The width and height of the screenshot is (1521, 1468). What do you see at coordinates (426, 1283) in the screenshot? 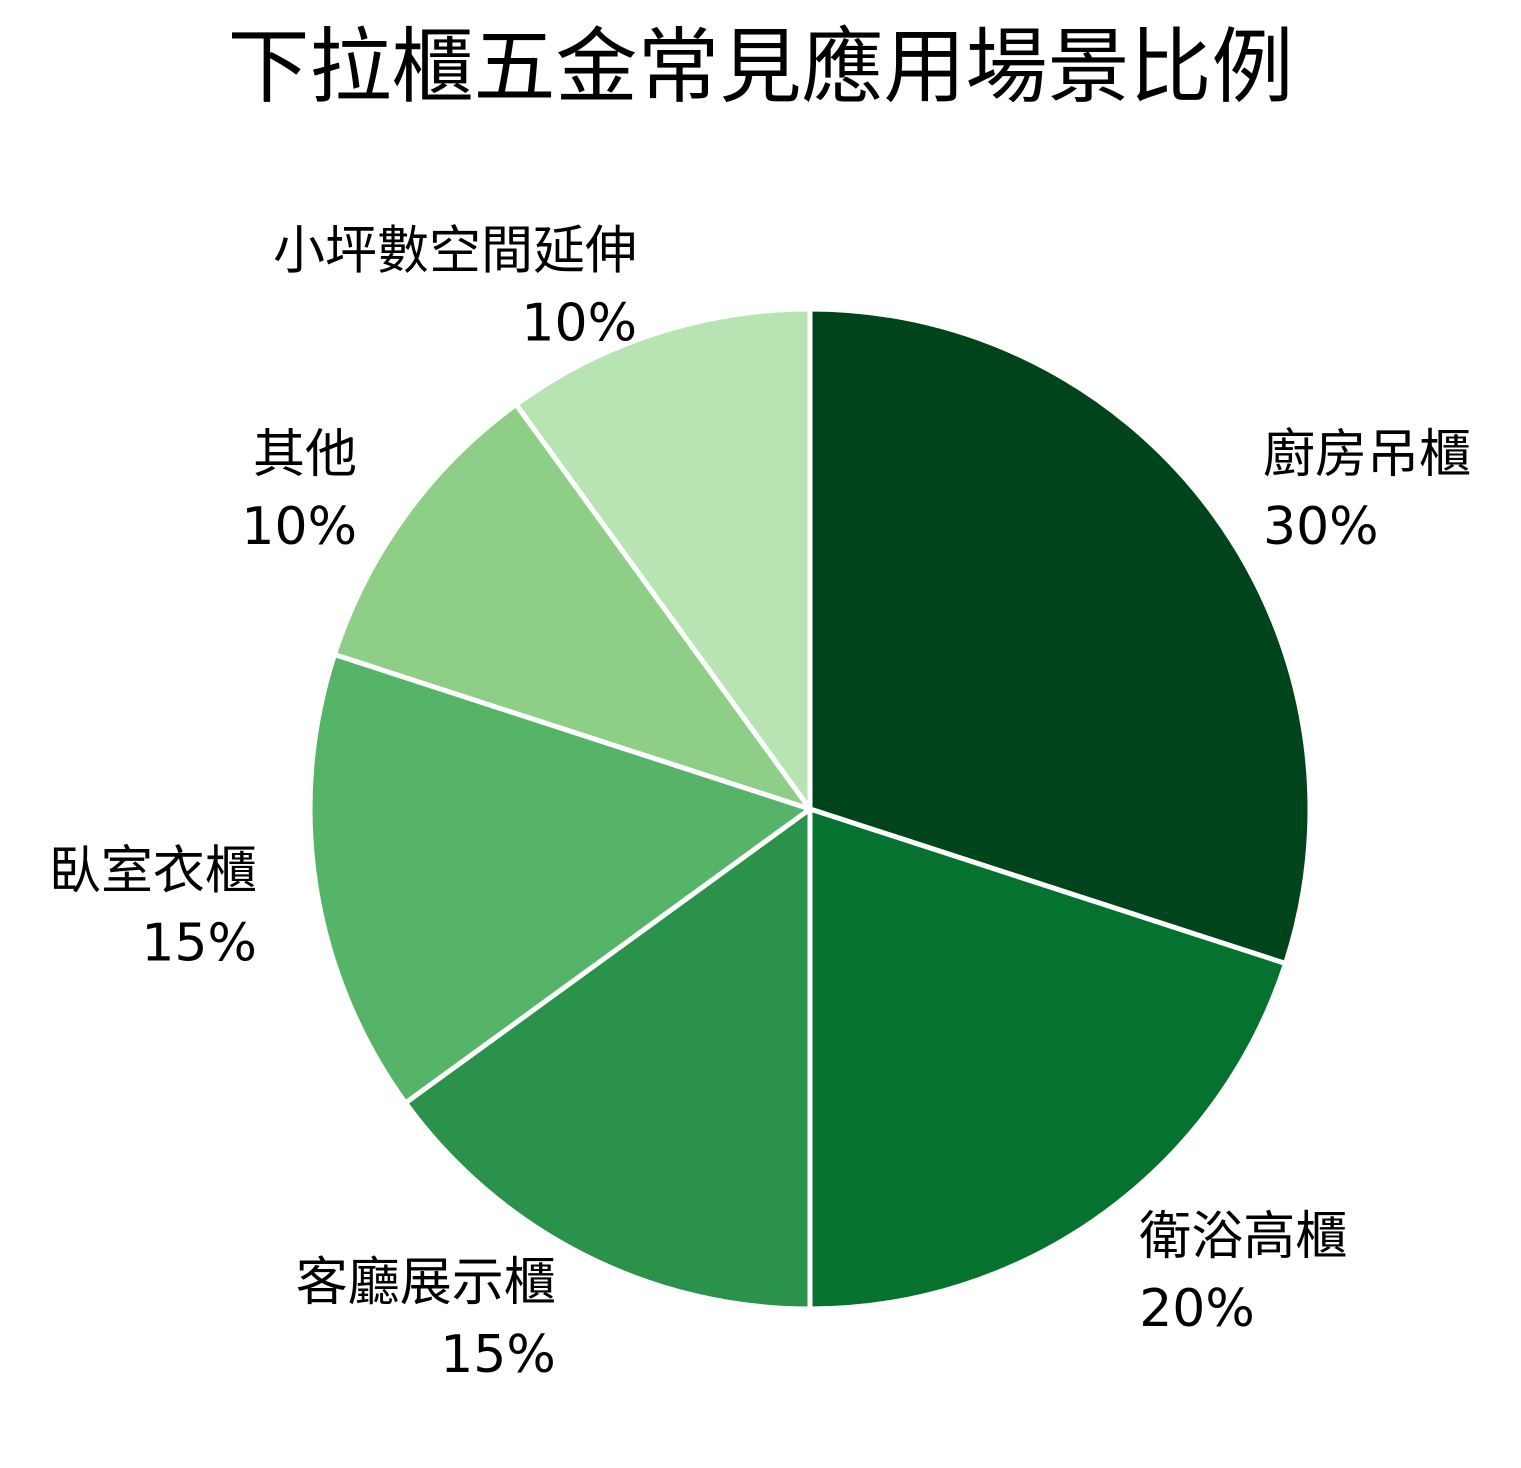
I see `slice-label-3: 客廳展示櫃` at bounding box center [426, 1283].